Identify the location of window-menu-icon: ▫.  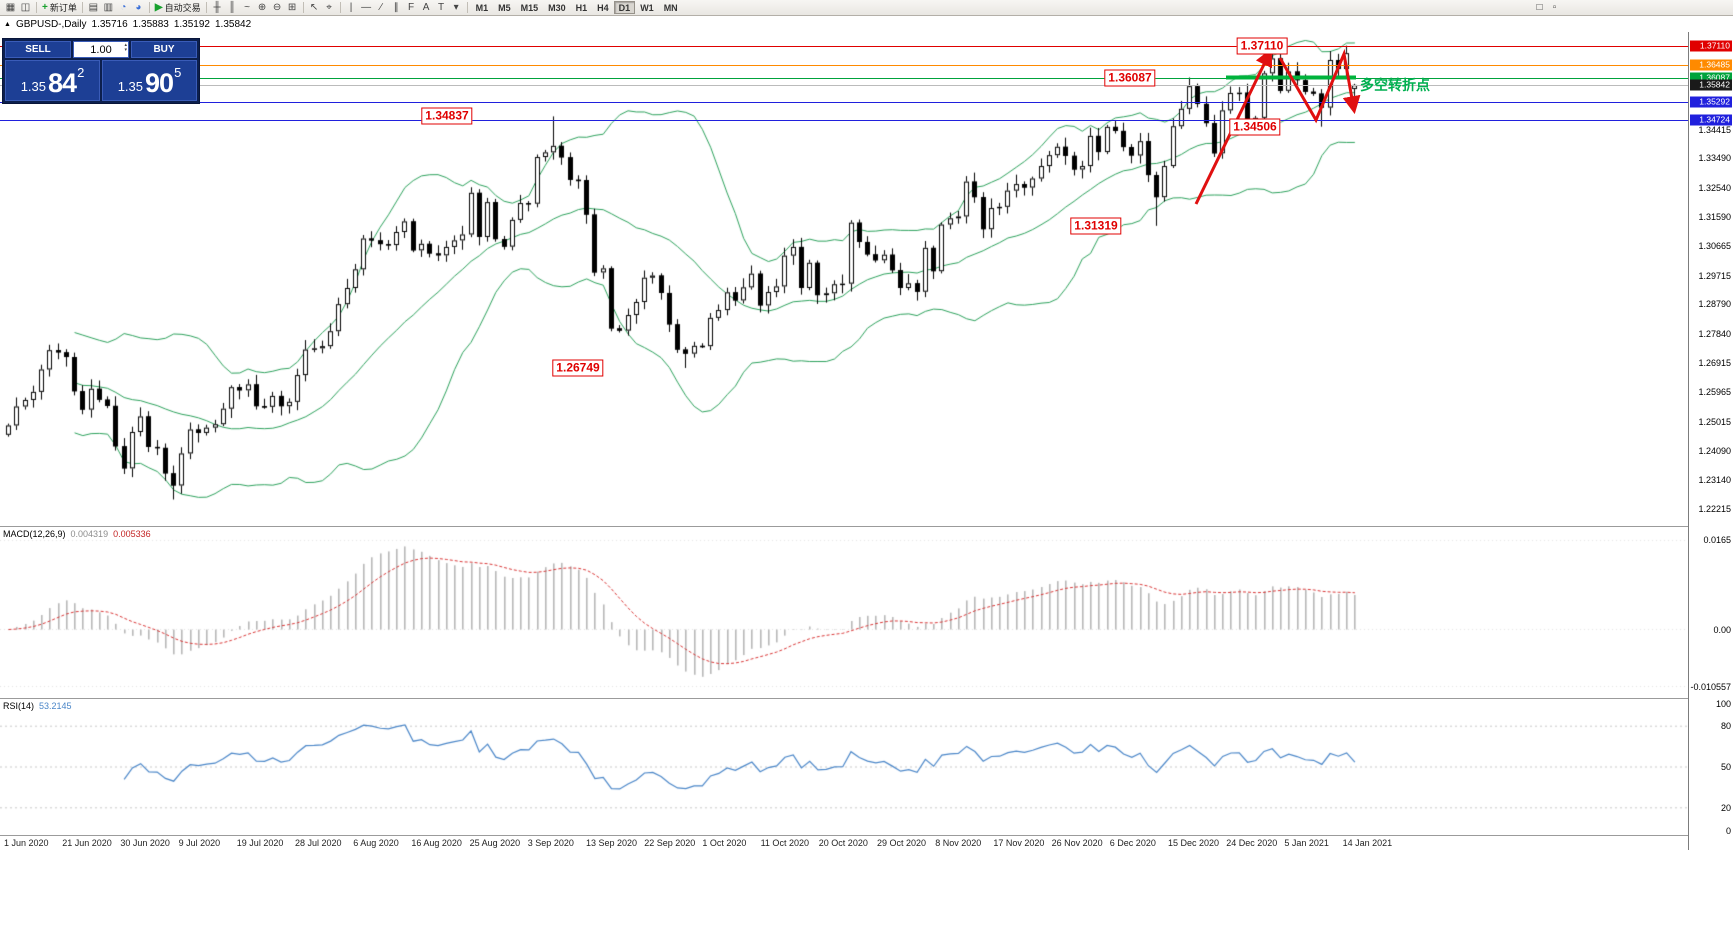
(1554, 7).